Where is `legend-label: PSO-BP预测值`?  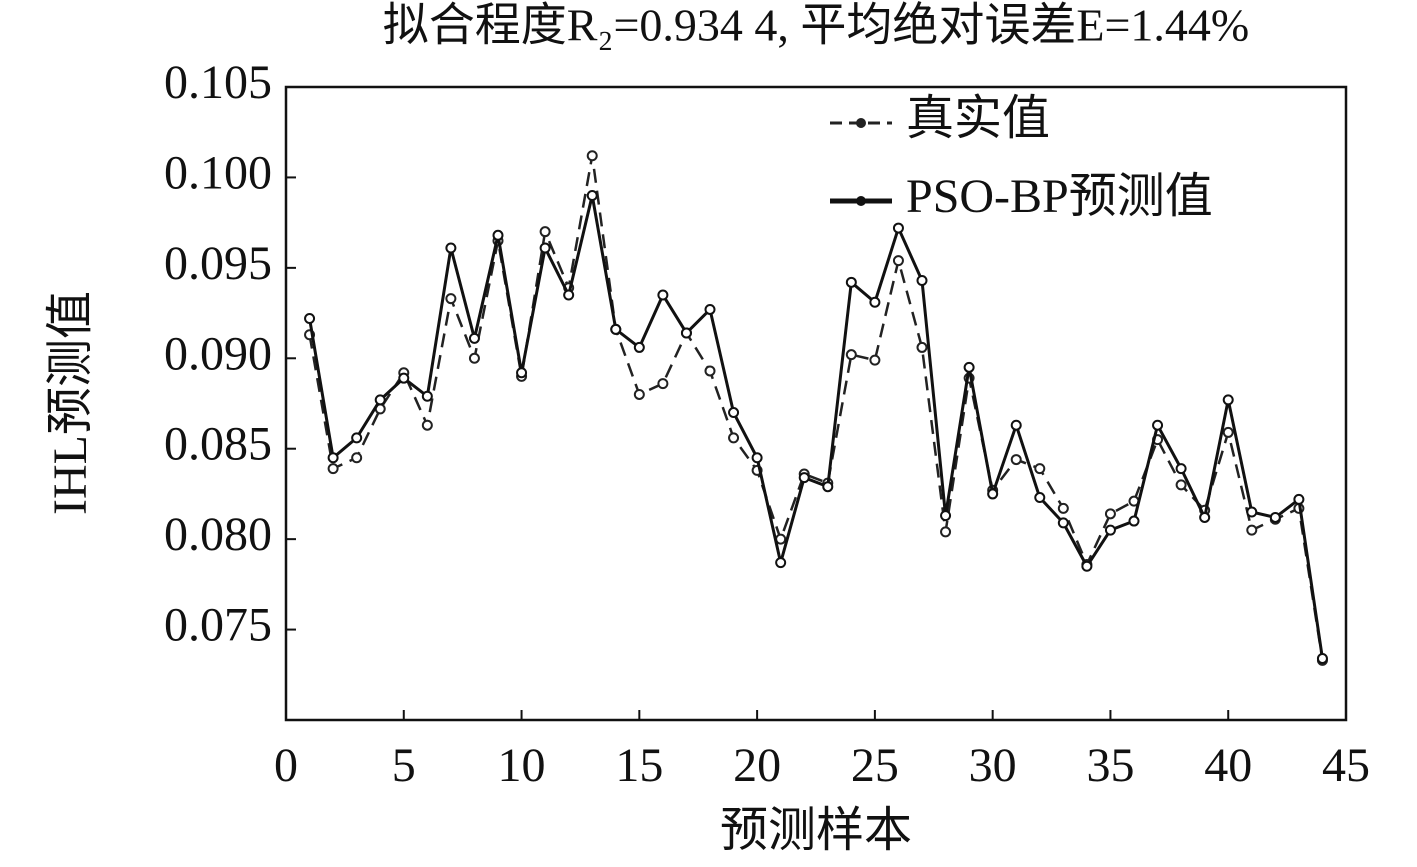
legend-label: PSO-BP预测值 is located at coordinates (1059, 196).